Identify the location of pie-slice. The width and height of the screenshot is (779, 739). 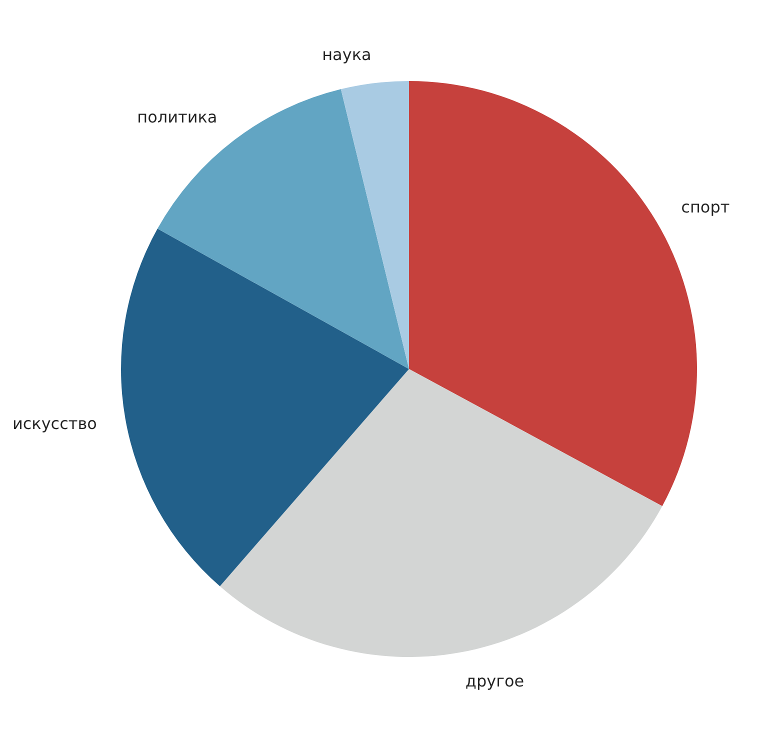
(374, 225).